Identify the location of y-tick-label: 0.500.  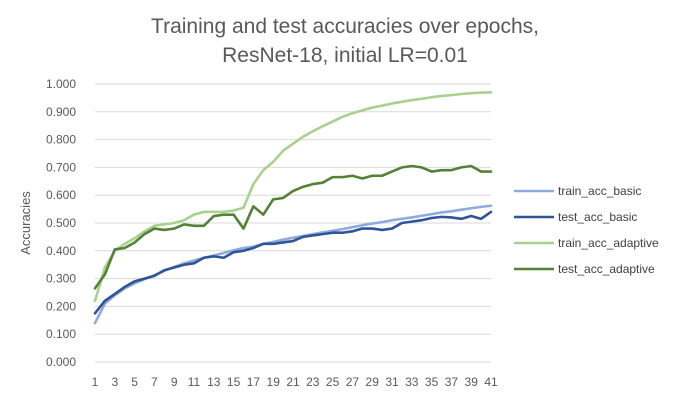
(61, 223).